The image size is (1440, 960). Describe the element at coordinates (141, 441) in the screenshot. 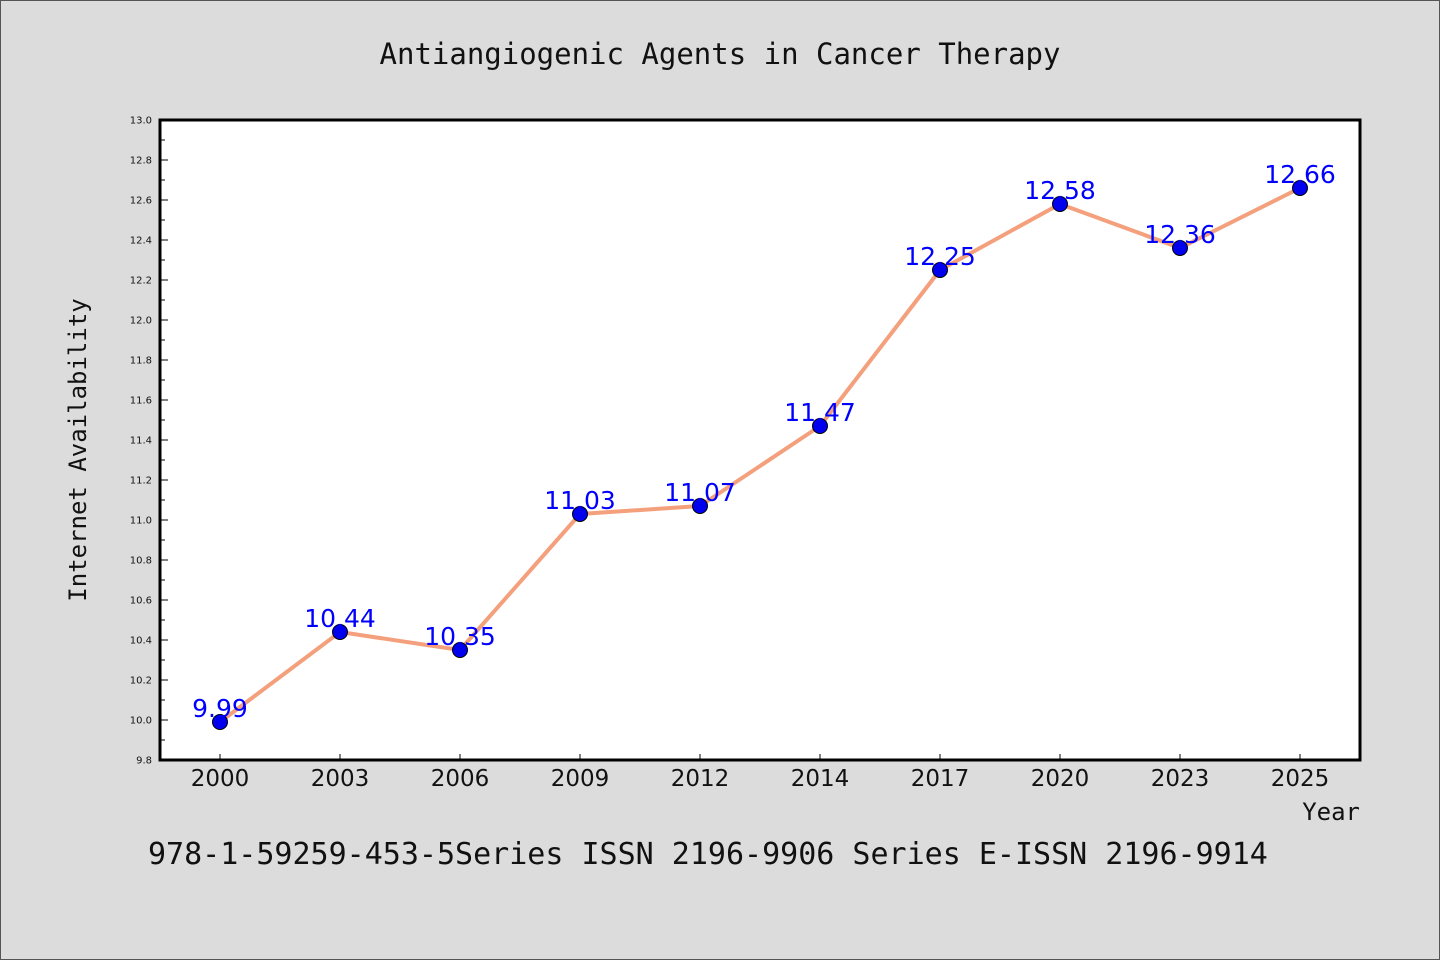

I see `y-tick-label: 11.4` at that location.